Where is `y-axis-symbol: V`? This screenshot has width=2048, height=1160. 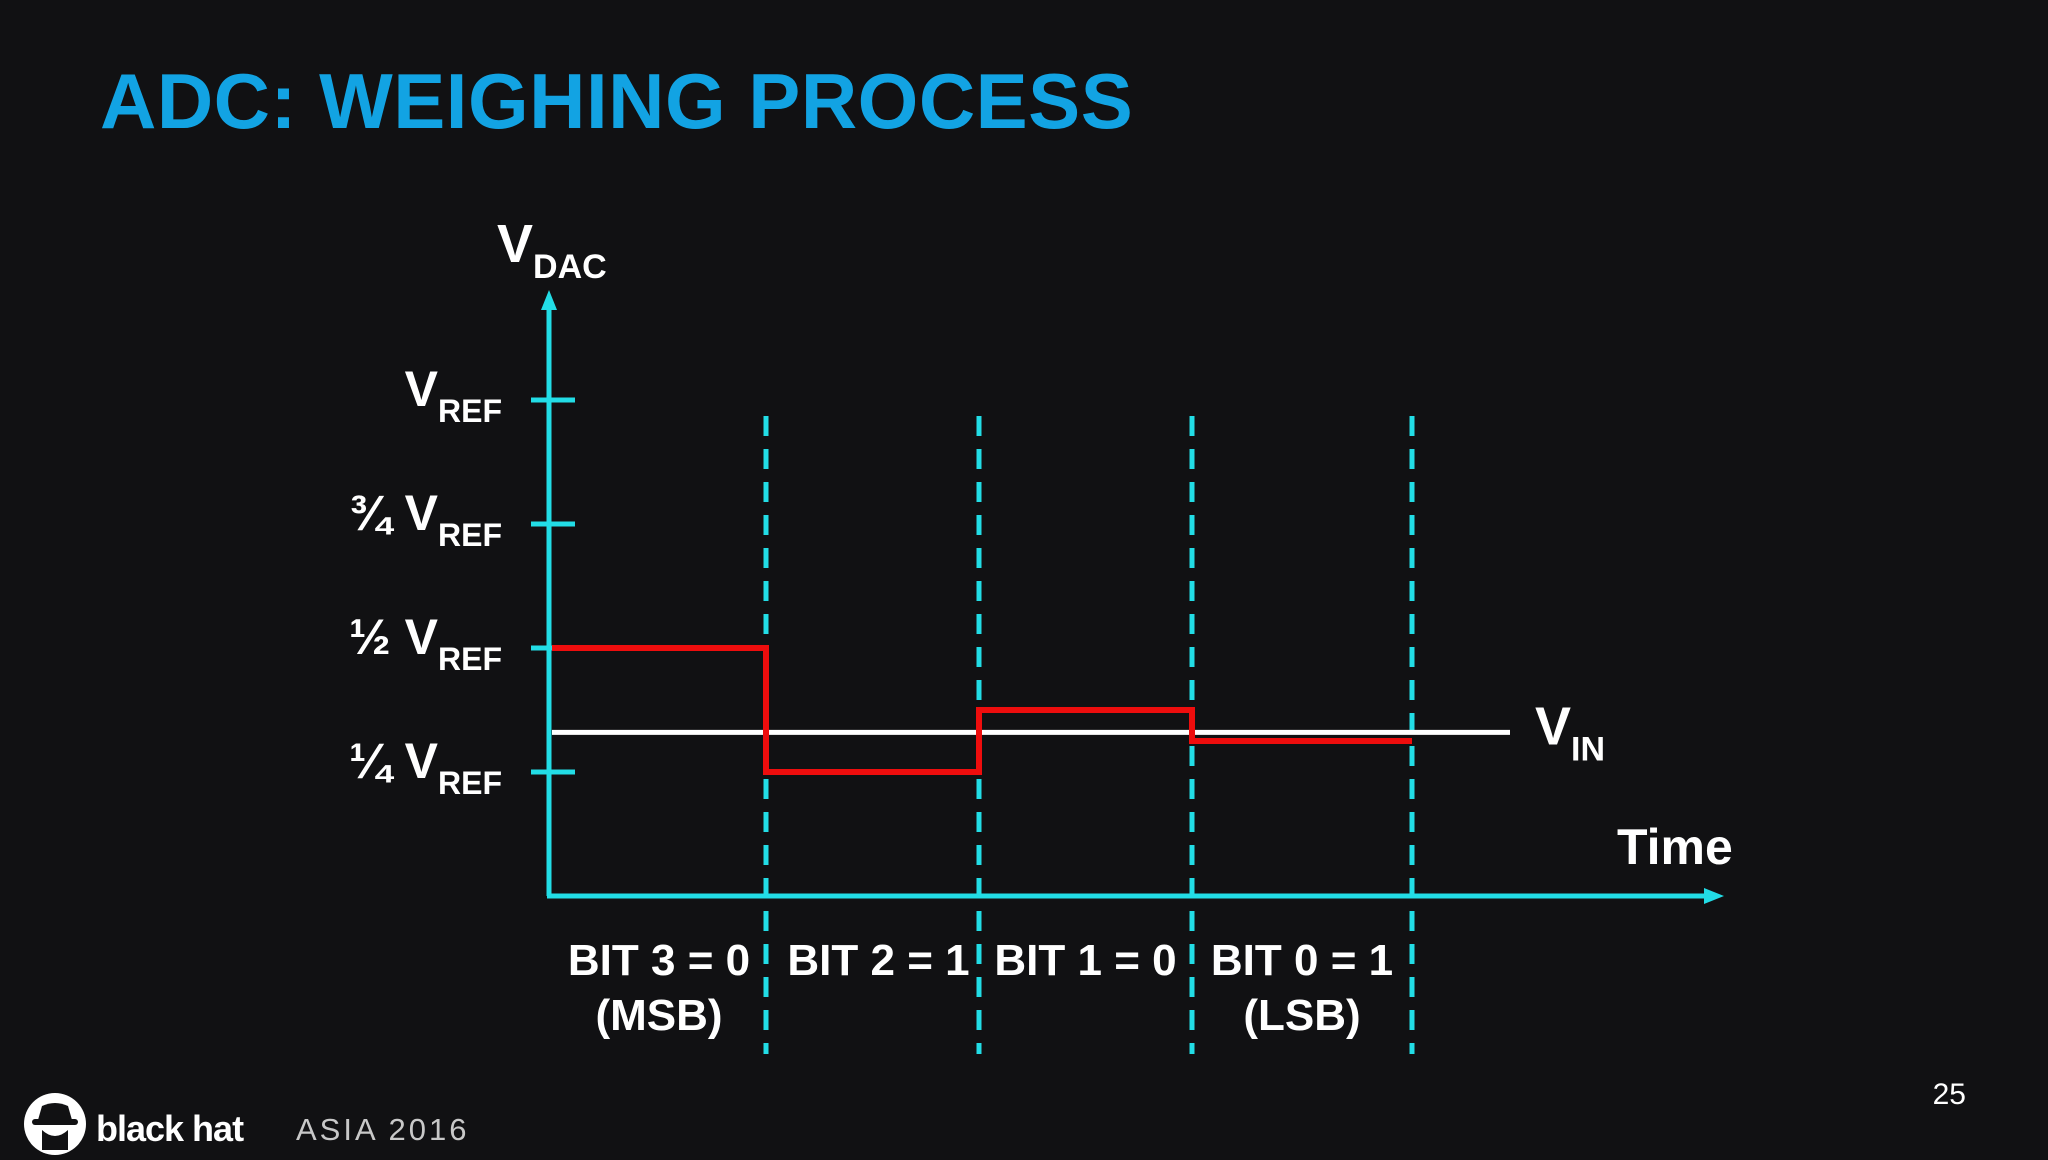
y-axis-symbol: V is located at coordinates (515, 244).